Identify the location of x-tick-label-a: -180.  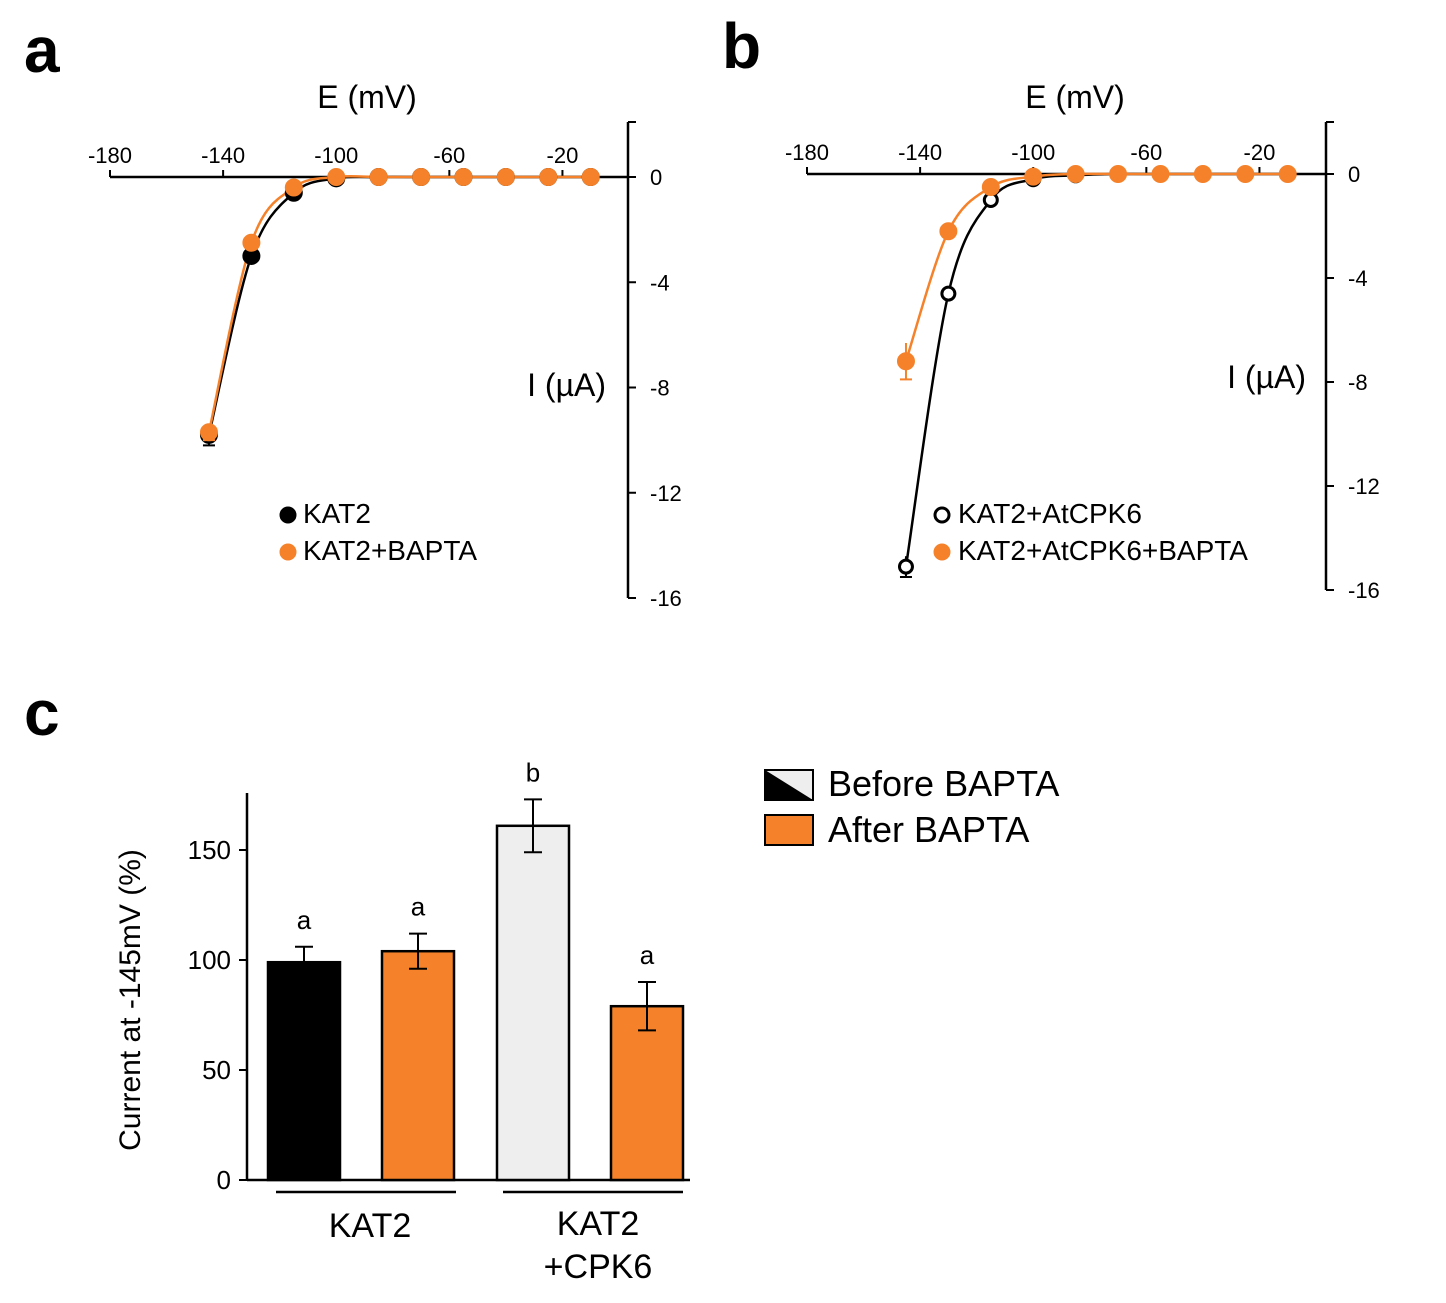
(110, 155).